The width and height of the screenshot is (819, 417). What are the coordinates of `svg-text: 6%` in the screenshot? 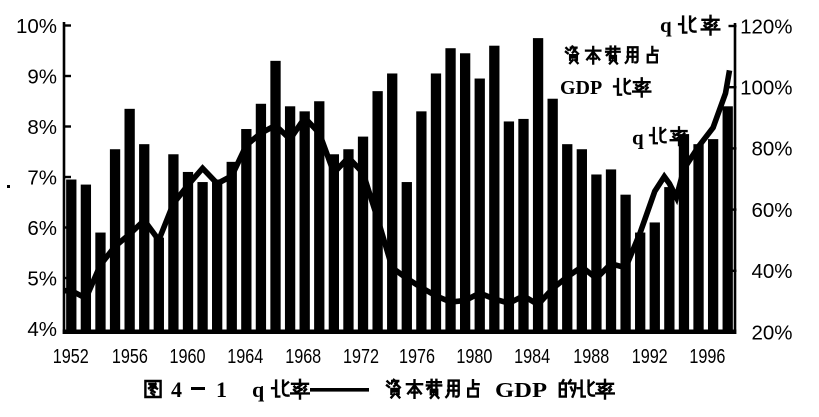 It's located at (42, 228).